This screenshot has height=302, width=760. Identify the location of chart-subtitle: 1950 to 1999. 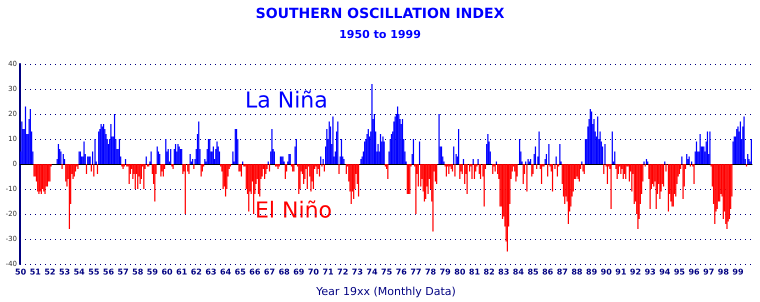
(380, 34).